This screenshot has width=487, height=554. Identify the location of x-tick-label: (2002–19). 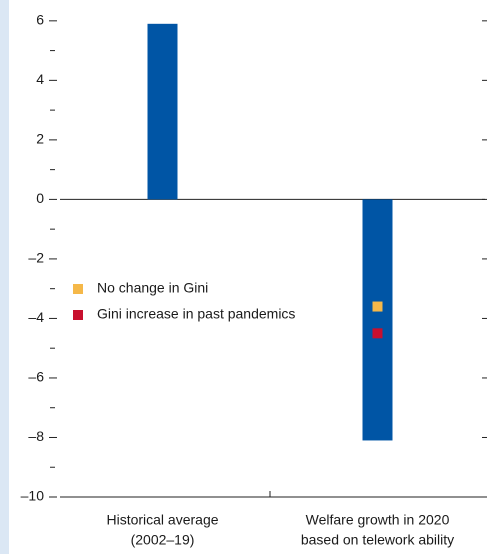
(163, 540).